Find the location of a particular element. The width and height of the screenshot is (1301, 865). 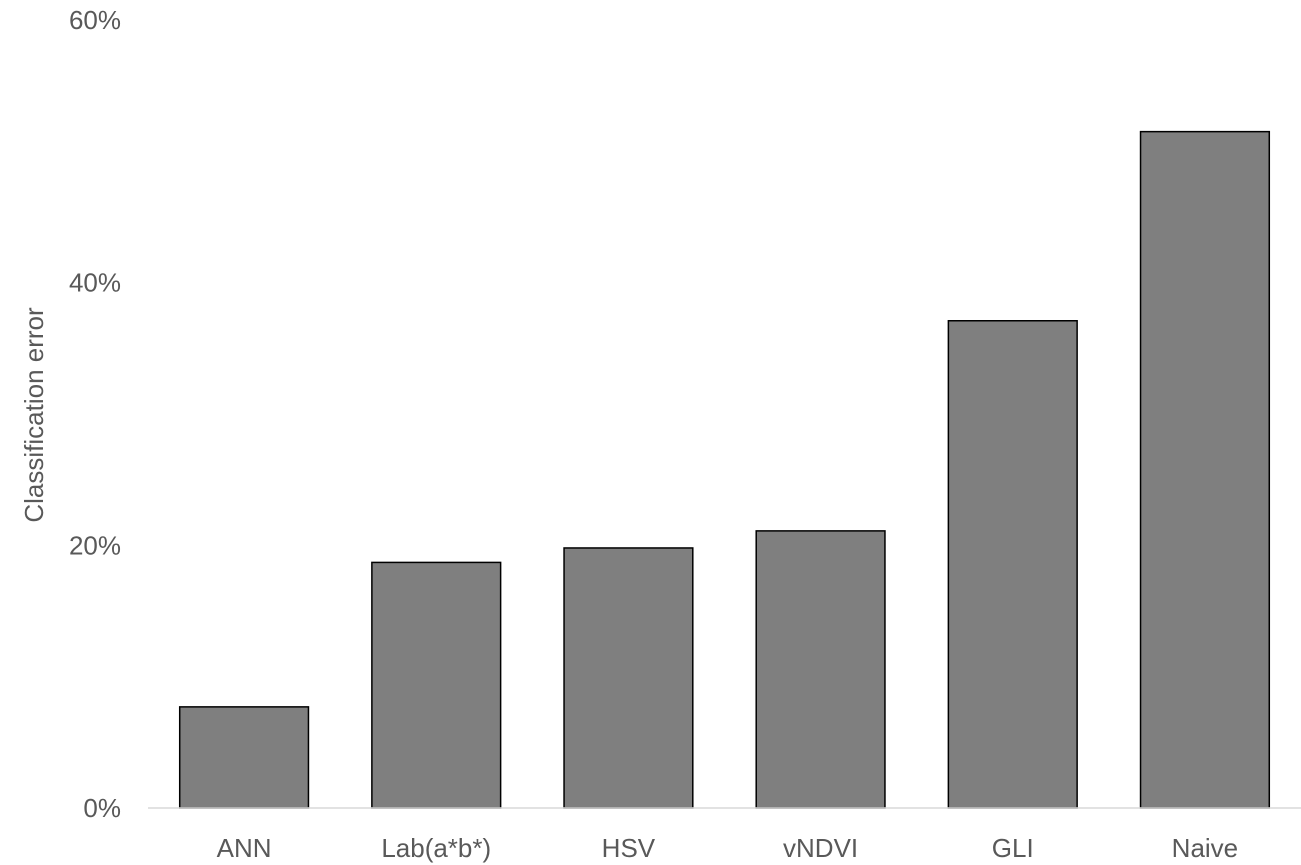

x-category-label: Naive is located at coordinates (1205, 848).